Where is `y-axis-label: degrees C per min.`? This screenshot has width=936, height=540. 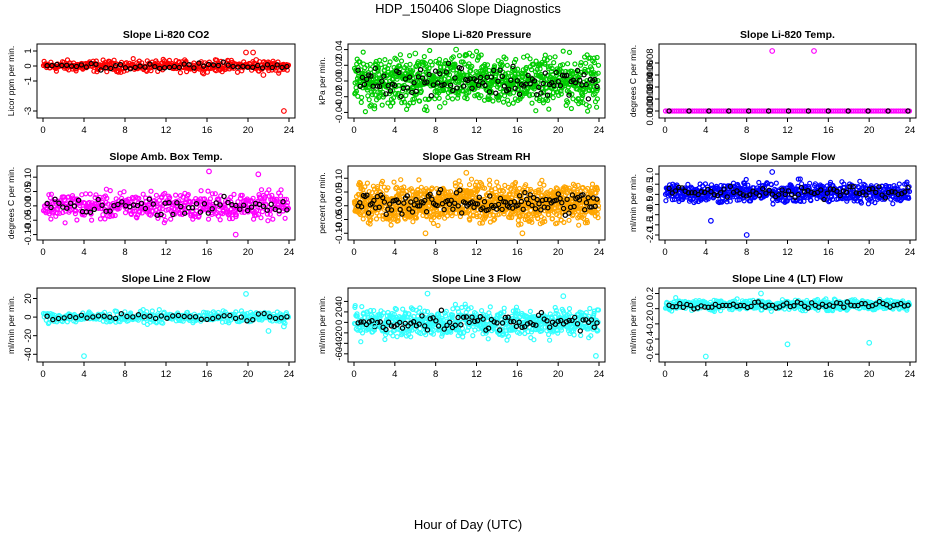 y-axis-label: degrees C per min. is located at coordinates (11, 203).